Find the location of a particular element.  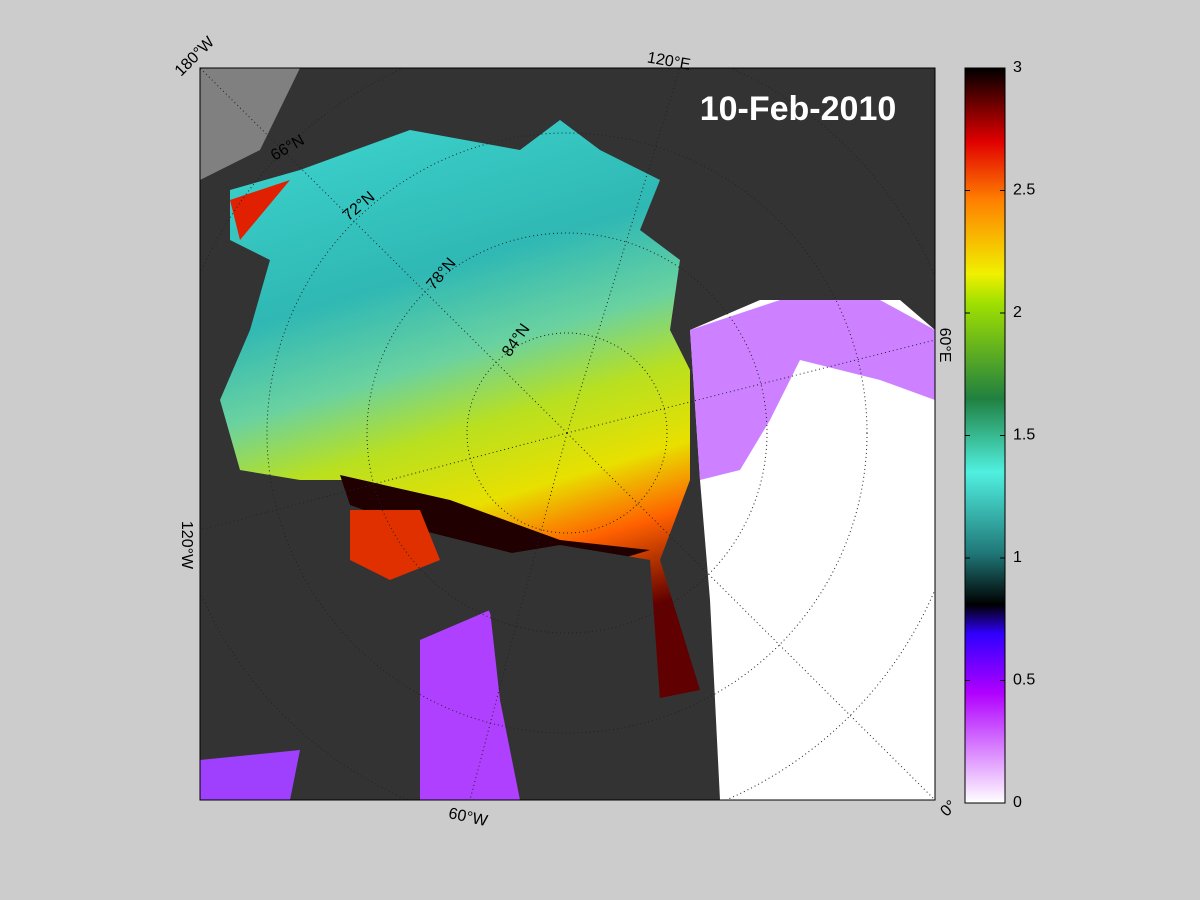

colorbar-tick-label: 0.5 is located at coordinates (1024, 680).